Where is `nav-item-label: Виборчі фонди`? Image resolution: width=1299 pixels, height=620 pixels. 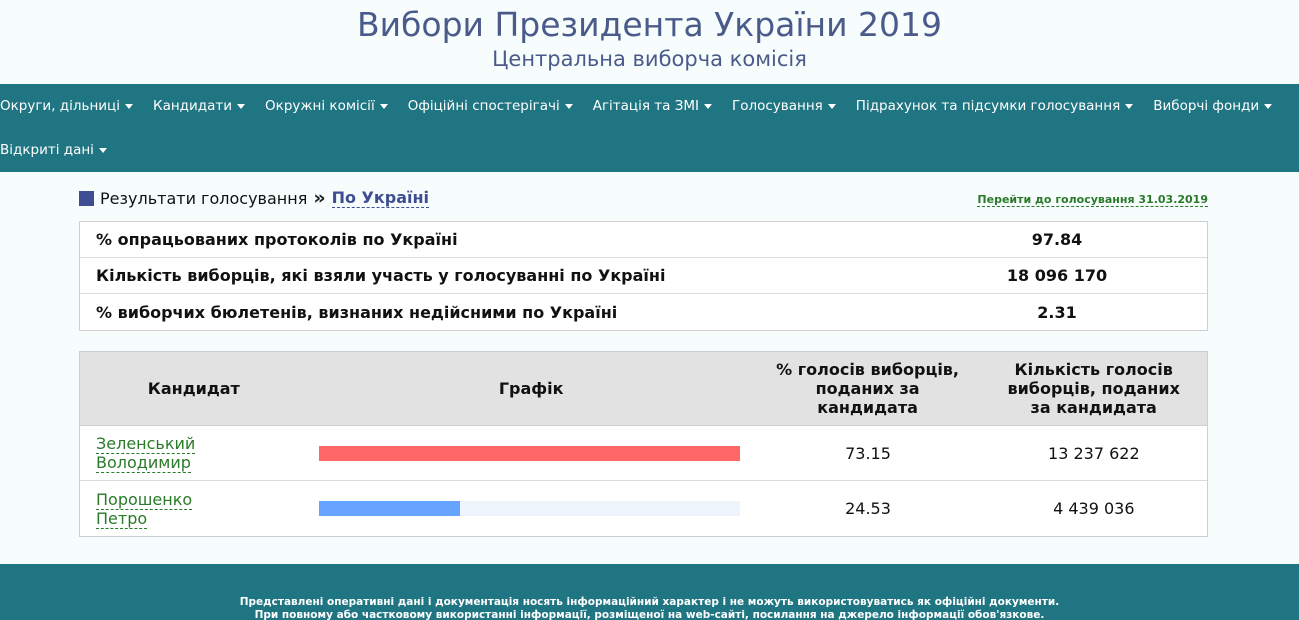
nav-item-label: Виборчі фонди is located at coordinates (1206, 106).